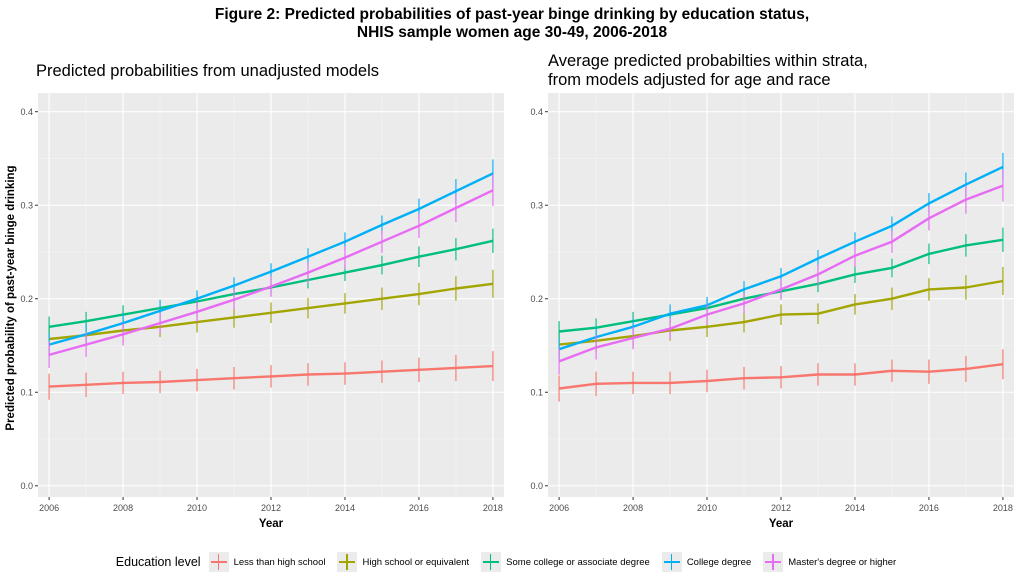 The height and width of the screenshot is (585, 1024). Describe the element at coordinates (123, 508) in the screenshot. I see `left-x-tick-label: 2008` at that location.